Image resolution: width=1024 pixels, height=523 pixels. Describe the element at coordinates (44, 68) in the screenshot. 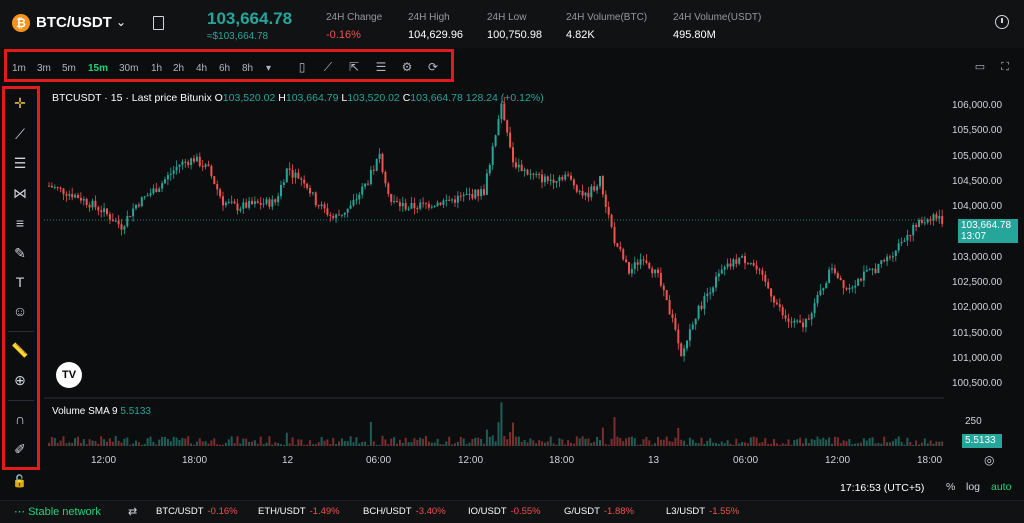

I see `tf-3m: 3m` at that location.